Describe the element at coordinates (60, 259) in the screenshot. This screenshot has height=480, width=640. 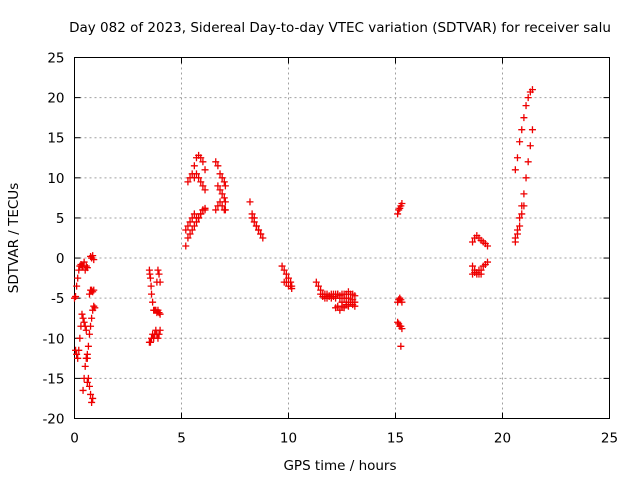
I see `y-tick-label: 0` at that location.